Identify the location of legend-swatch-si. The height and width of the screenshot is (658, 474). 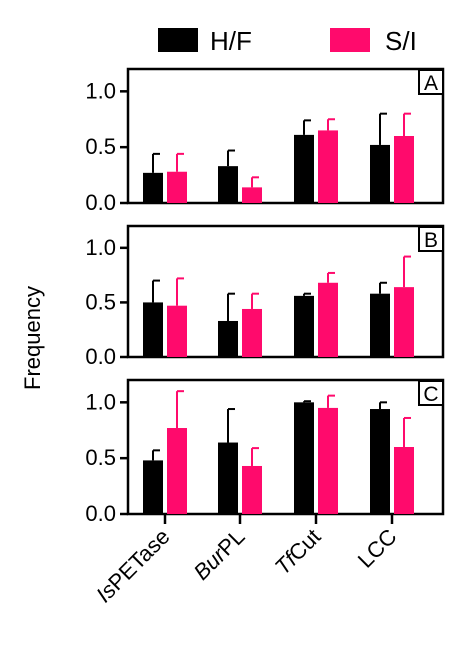
(350, 40).